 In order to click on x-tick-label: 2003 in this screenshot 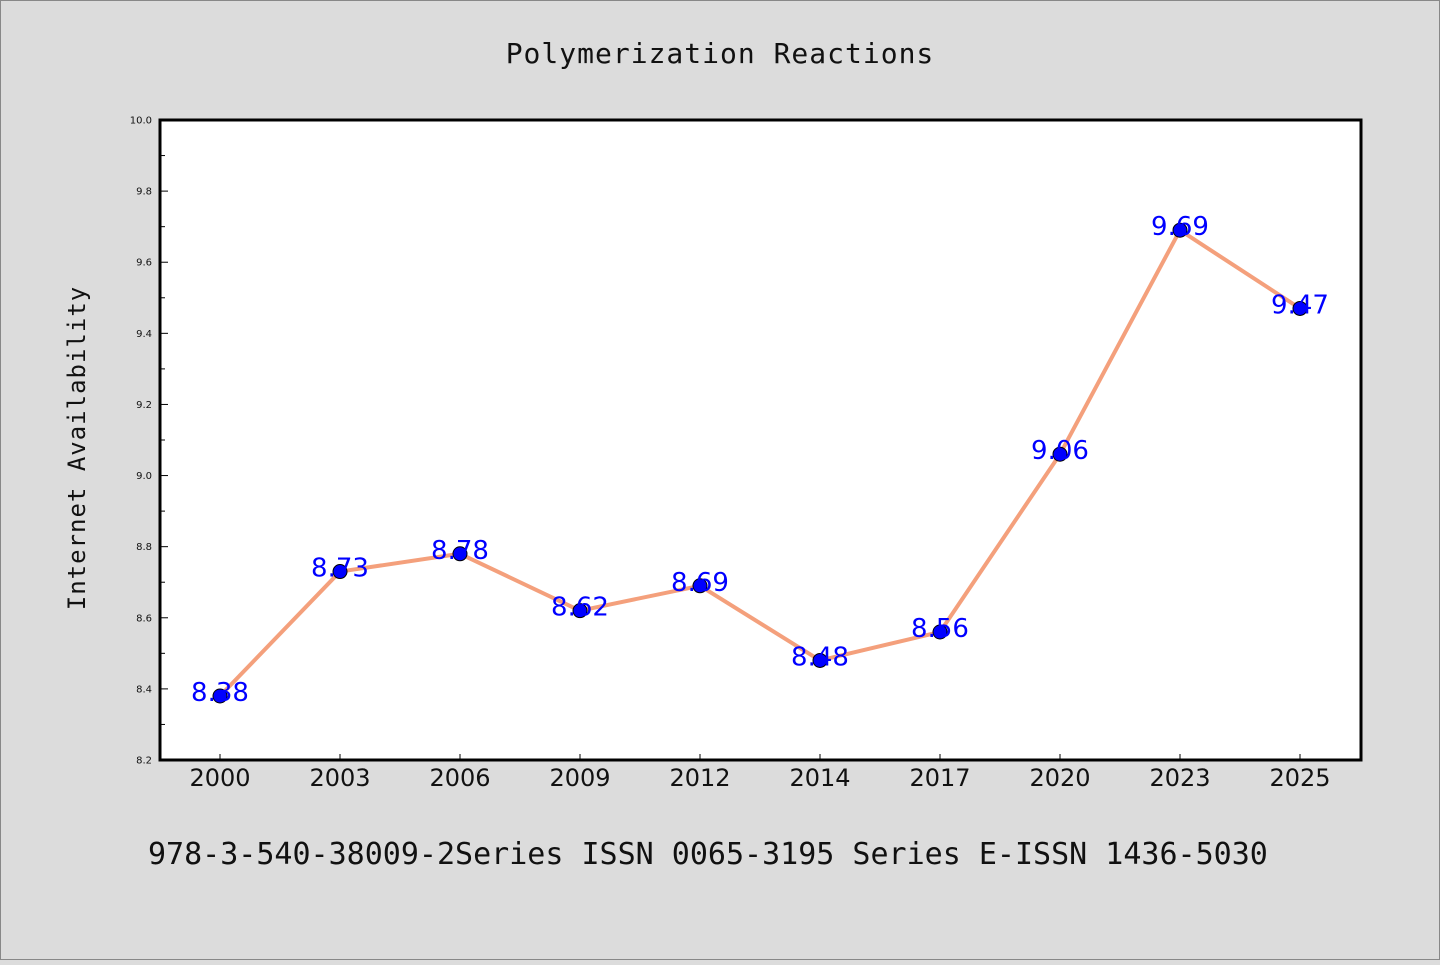, I will do `click(339, 778)`.